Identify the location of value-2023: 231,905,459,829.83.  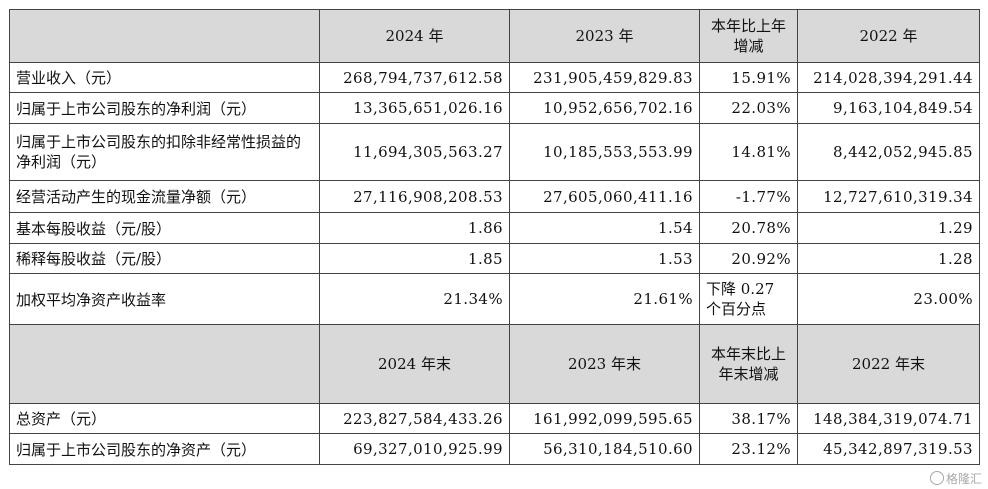
(604, 77).